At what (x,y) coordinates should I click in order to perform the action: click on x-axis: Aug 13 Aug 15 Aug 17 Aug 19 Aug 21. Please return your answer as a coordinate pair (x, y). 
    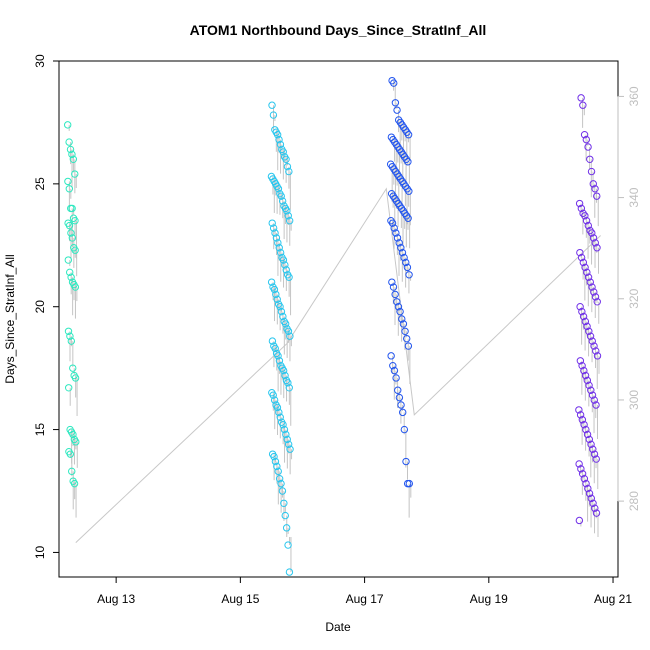
    Looking at the image, I should click on (364, 591).